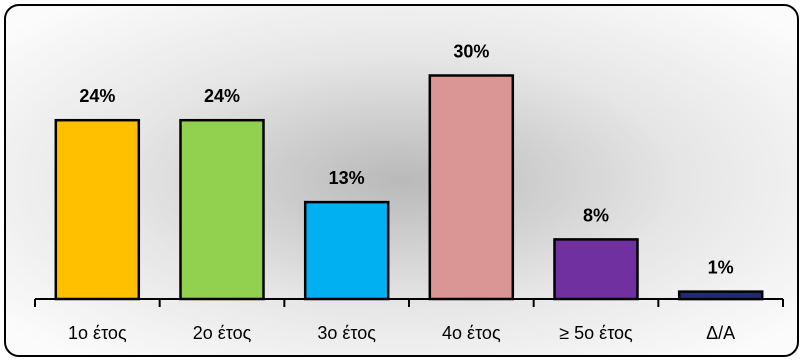  What do you see at coordinates (720, 333) in the screenshot?
I see `category-label-5: Δ/Α` at bounding box center [720, 333].